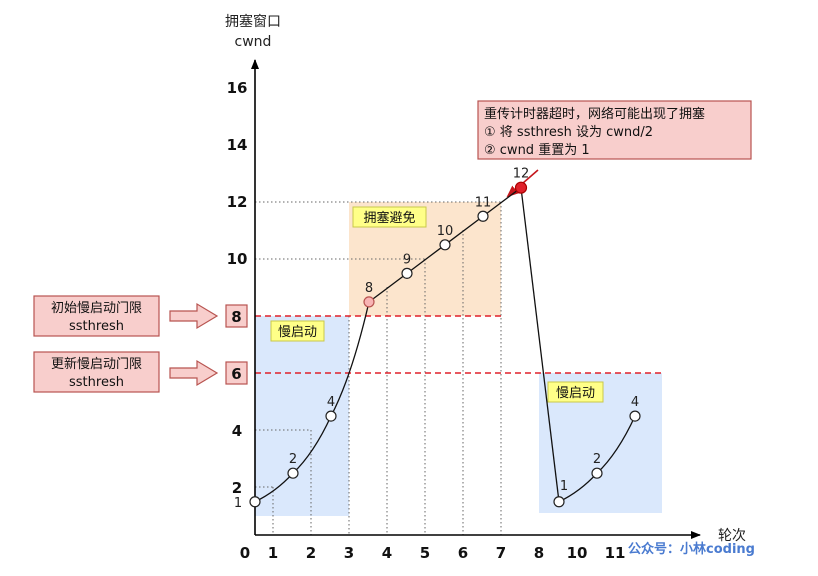  Describe the element at coordinates (96, 382) in the screenshot. I see `updated-ssthresh-line2: ssthresh` at that location.